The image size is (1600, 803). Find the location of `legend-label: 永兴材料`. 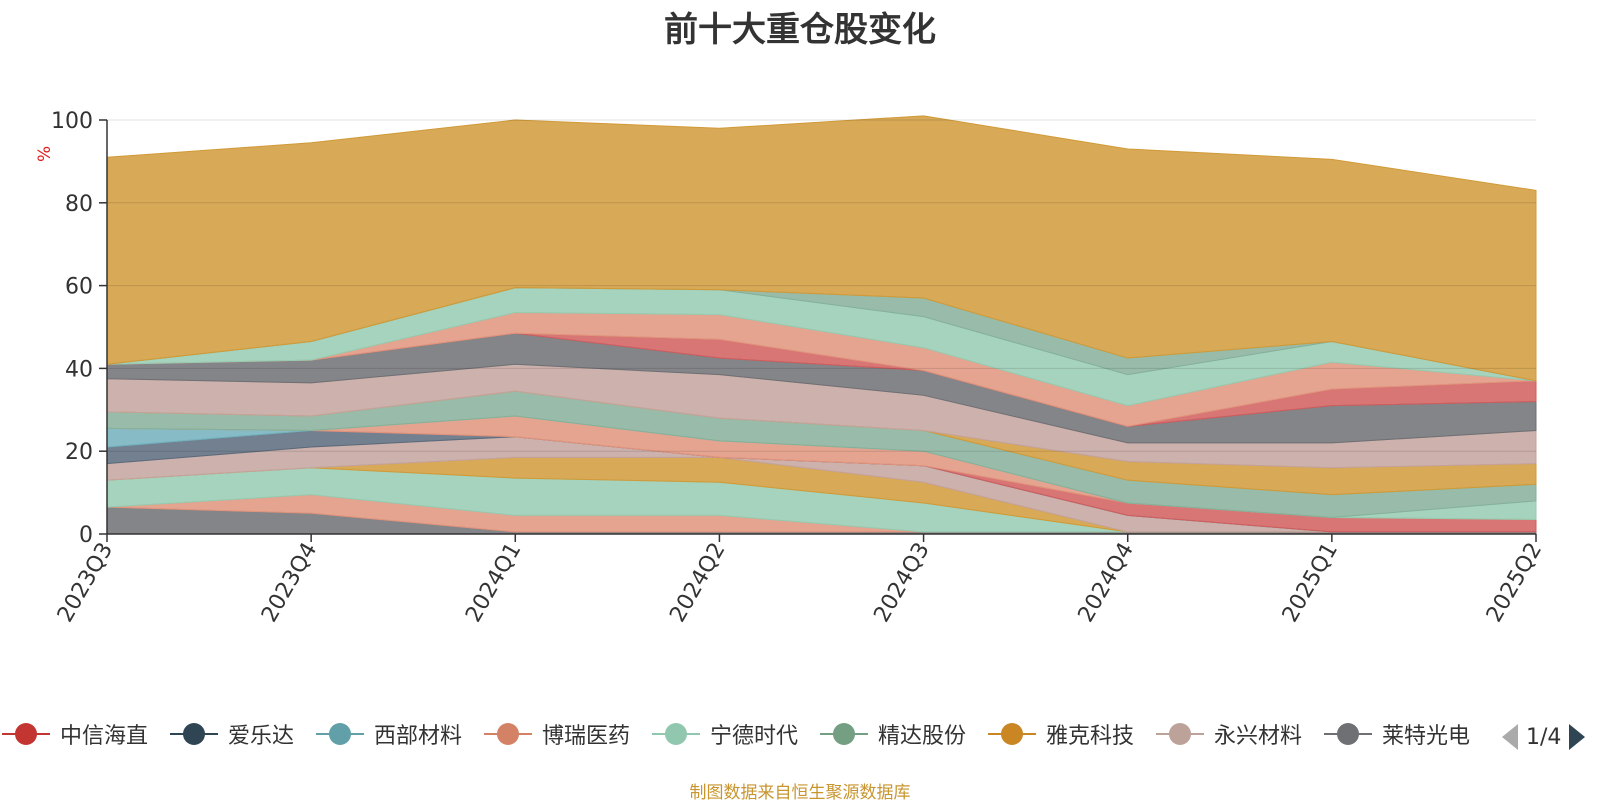

legend-label: 永兴材料 is located at coordinates (1258, 736).